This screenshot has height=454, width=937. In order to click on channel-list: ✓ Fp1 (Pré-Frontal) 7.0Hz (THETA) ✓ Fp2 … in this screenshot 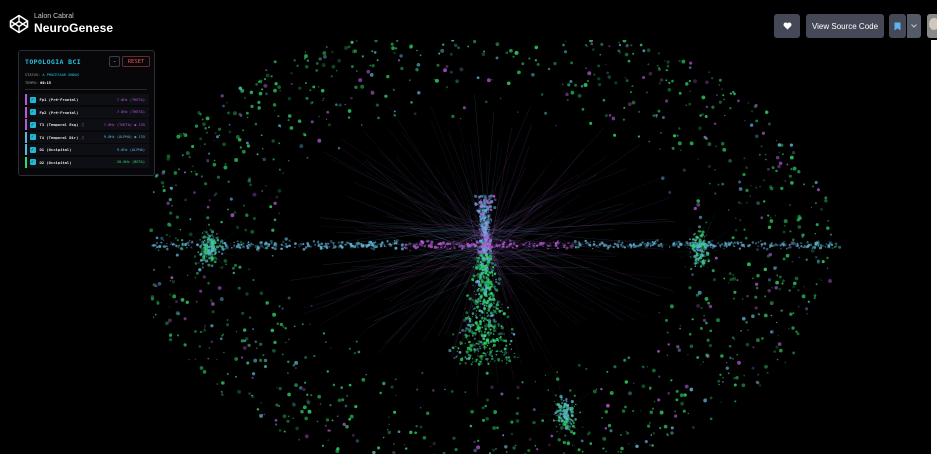, I will do `click(87, 132)`.